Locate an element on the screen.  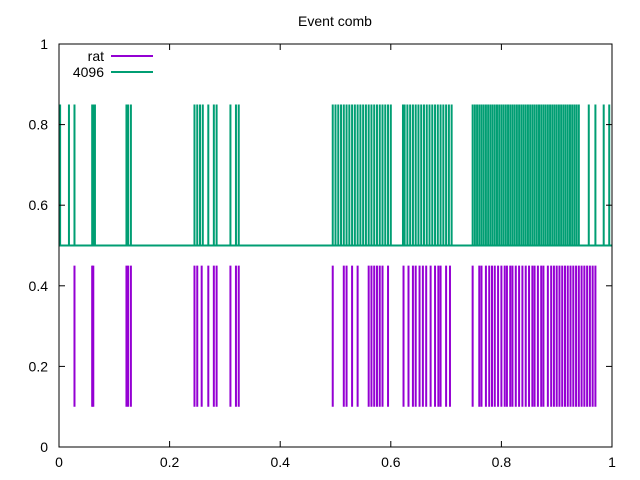
legend-label-rat: rat is located at coordinates (96, 56).